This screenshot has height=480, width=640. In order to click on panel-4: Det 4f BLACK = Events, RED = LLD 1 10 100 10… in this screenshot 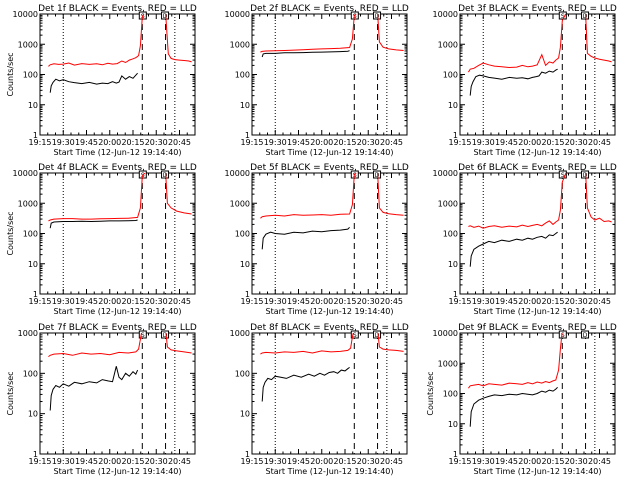, I will do `click(101, 239)`.